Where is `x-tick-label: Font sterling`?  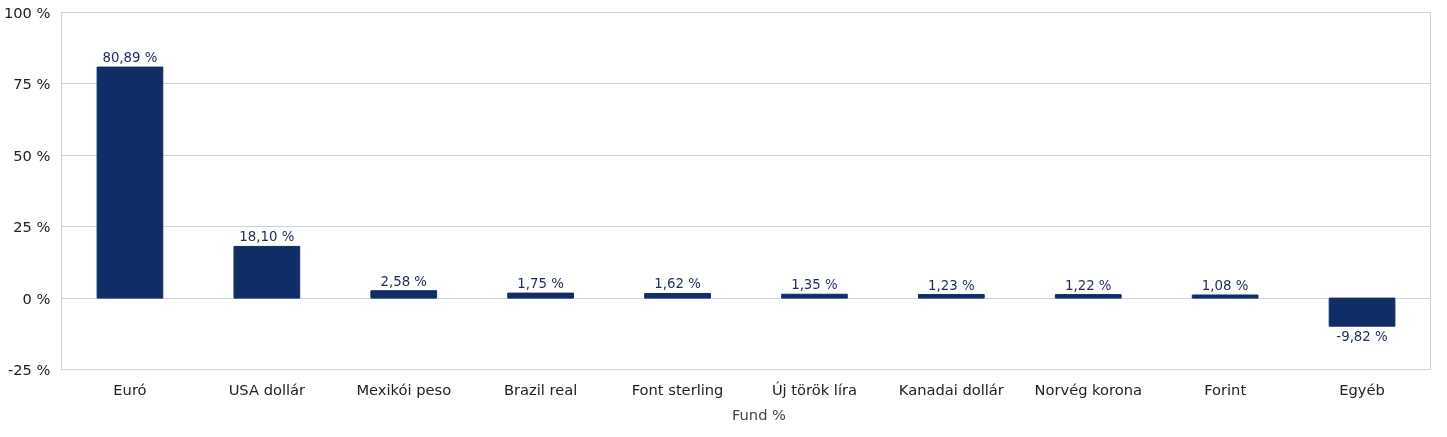 x-tick-label: Font sterling is located at coordinates (677, 389).